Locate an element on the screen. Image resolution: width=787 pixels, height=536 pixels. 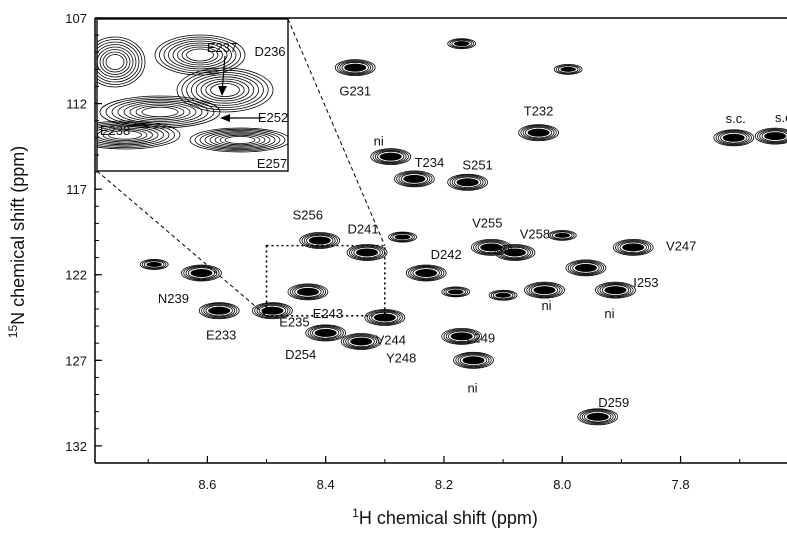
inset-peak-label: E238 is located at coordinates (115, 130).